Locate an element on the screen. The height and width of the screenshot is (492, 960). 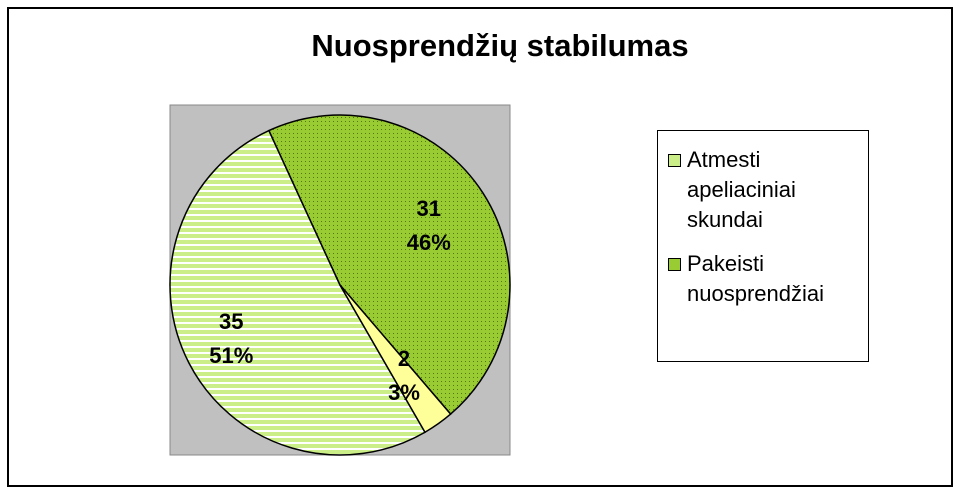
legend-label: Atmesti apeliaciniai skundai is located at coordinates (741, 189).